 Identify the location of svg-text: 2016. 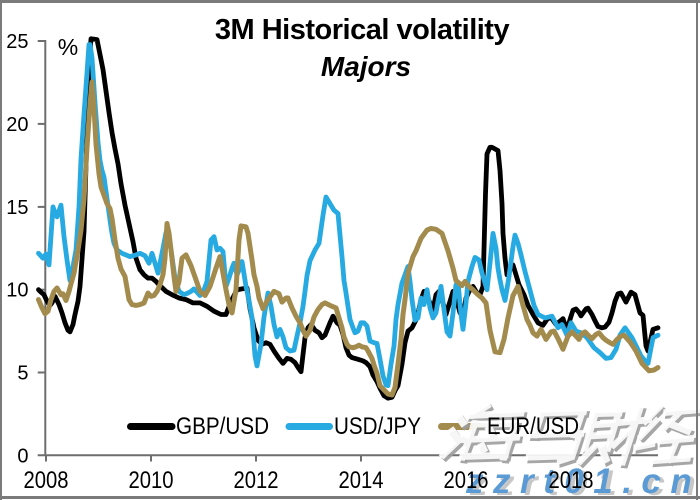
(466, 480).